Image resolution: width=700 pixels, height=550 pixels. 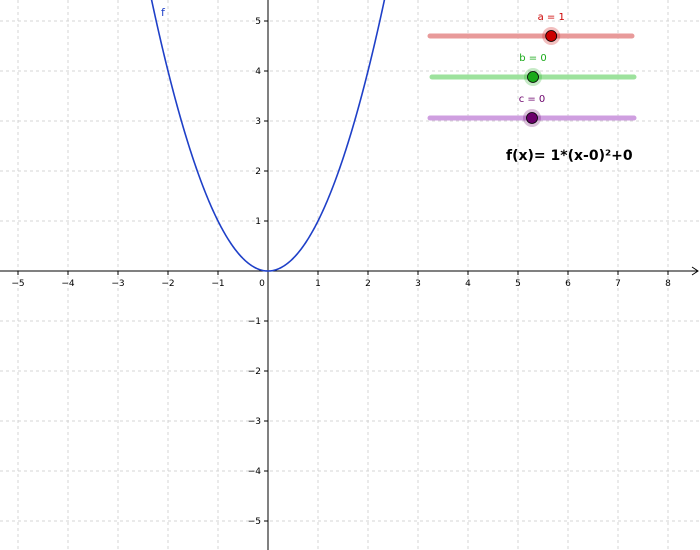 What do you see at coordinates (262, 284) in the screenshot?
I see `x-tick-label: 0` at bounding box center [262, 284].